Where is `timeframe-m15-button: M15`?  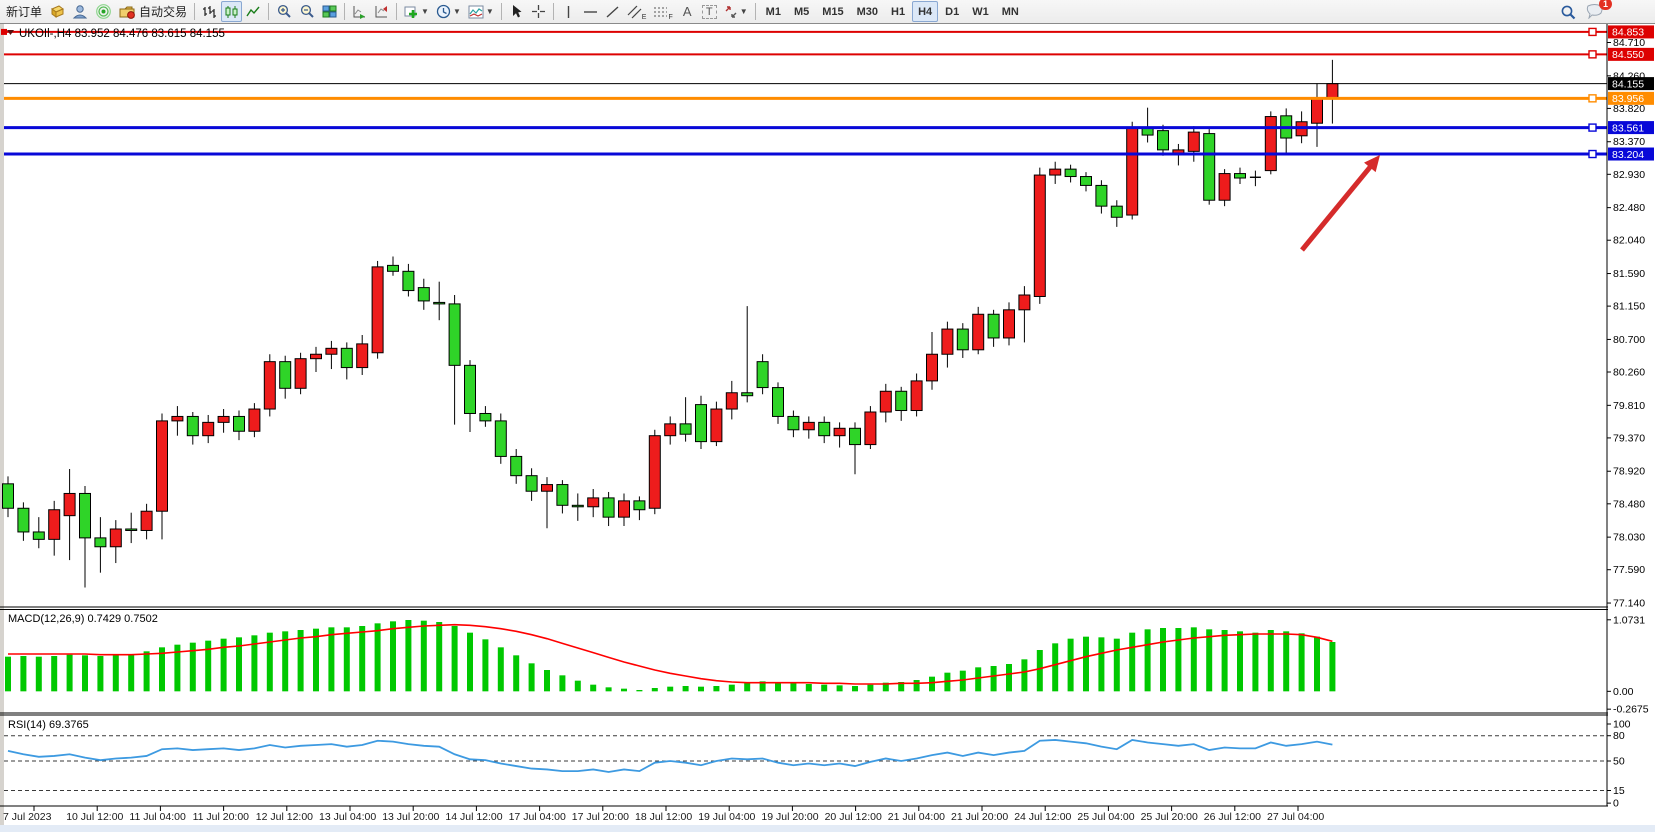 timeframe-m15-button: M15 is located at coordinates (833, 11).